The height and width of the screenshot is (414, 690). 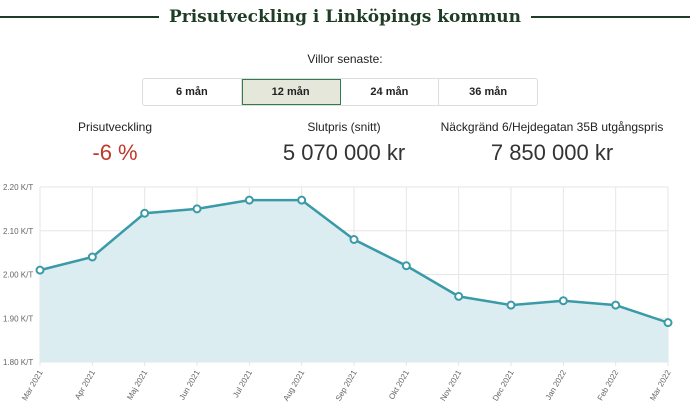 I want to click on stat-value: 5 070 000 kr, so click(x=344, y=152).